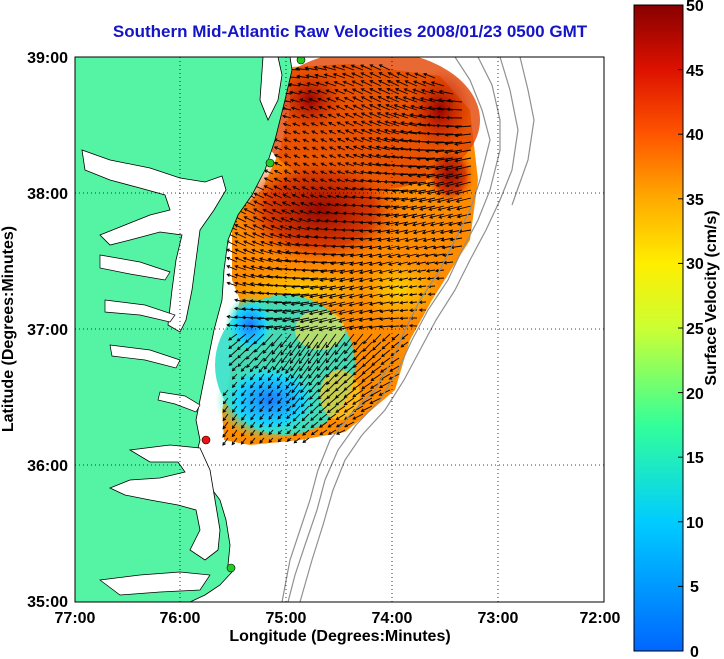 The image size is (724, 659). Describe the element at coordinates (695, 329) in the screenshot. I see `colorbar-tick: 25` at that location.